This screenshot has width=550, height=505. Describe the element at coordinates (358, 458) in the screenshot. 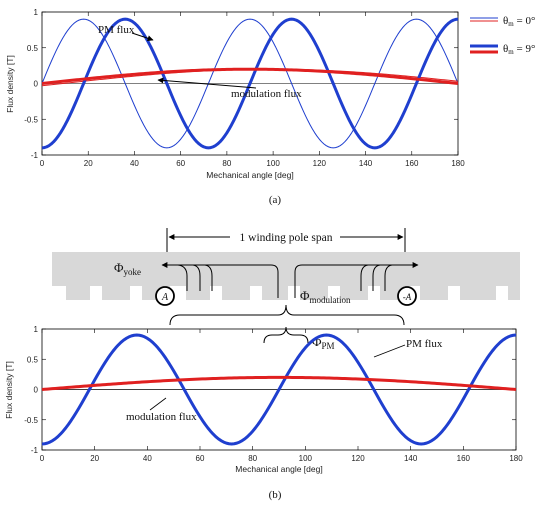

I see `plot-b-xtick-label-6: 120` at that location.